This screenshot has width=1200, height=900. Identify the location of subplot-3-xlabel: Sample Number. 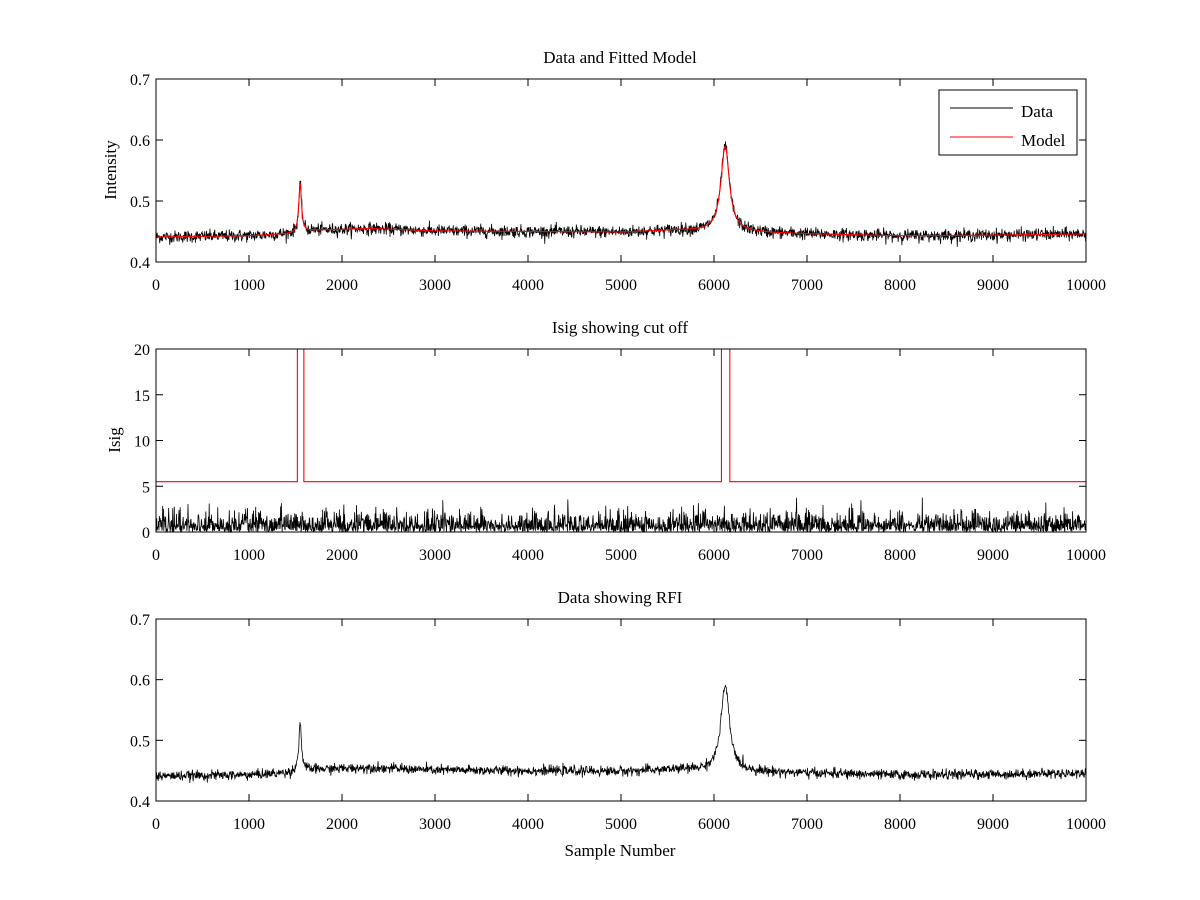
(620, 850).